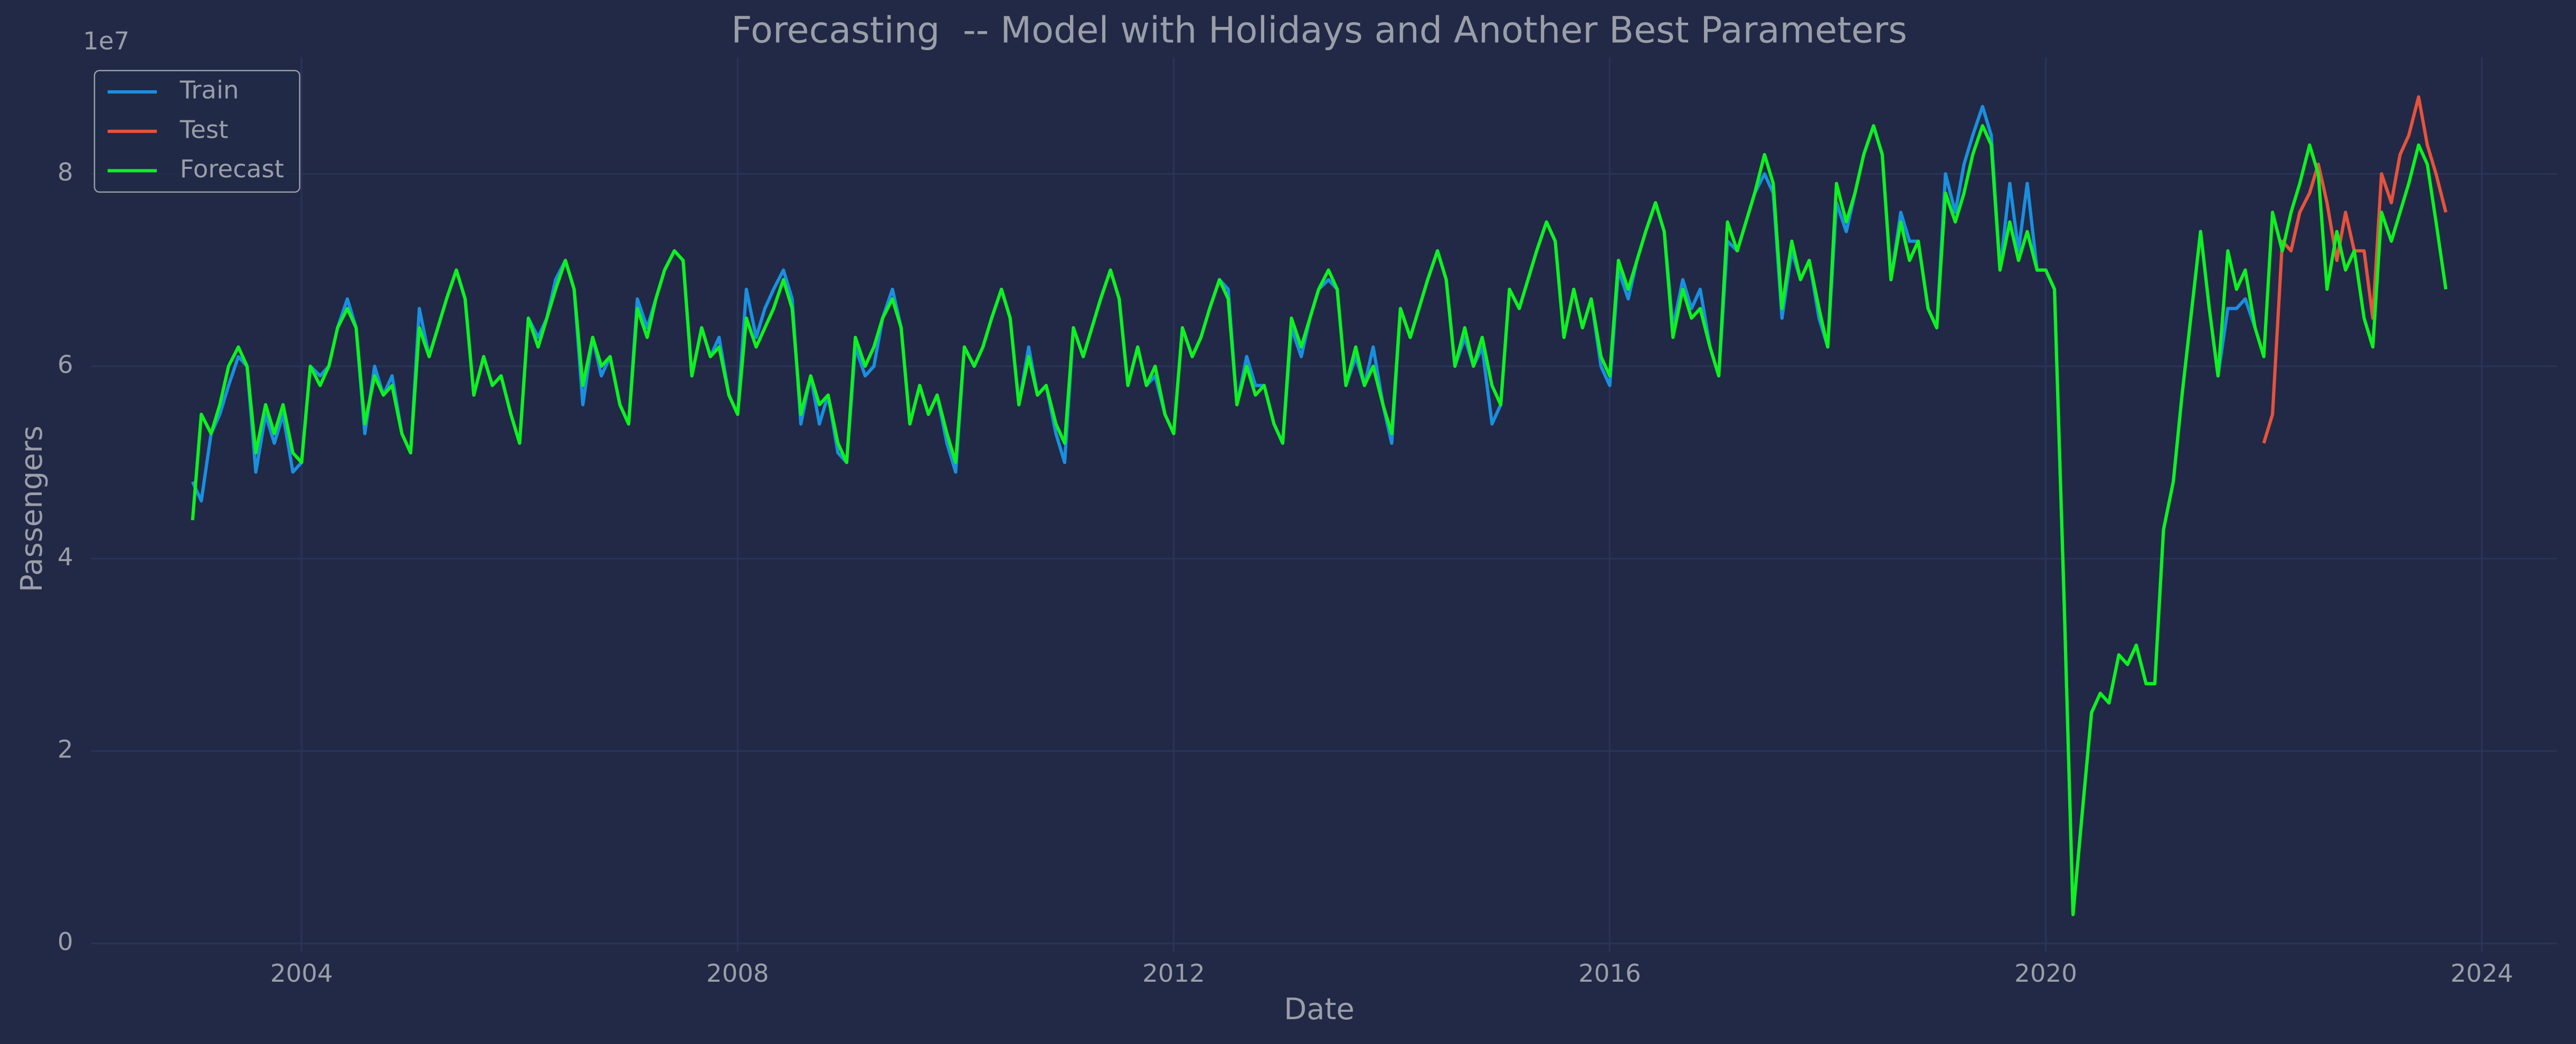 The height and width of the screenshot is (1044, 2576). I want to click on x-tick-label: 2004, so click(301, 974).